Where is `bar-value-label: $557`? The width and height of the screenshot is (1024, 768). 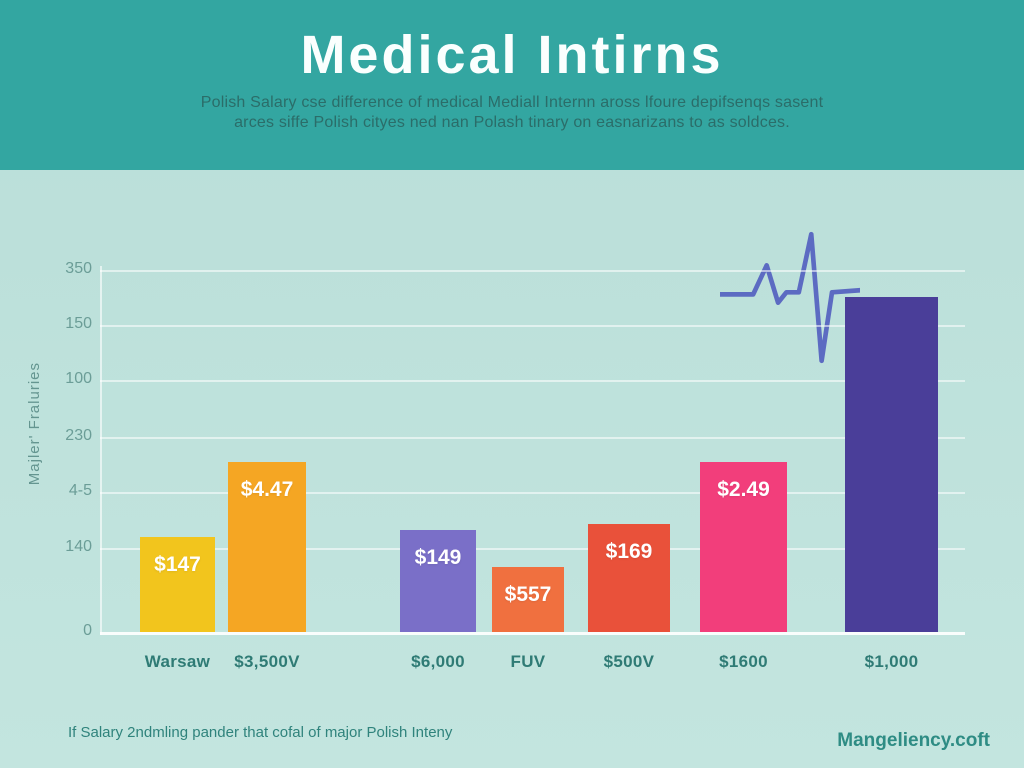
bar-value-label: $557 is located at coordinates (528, 594).